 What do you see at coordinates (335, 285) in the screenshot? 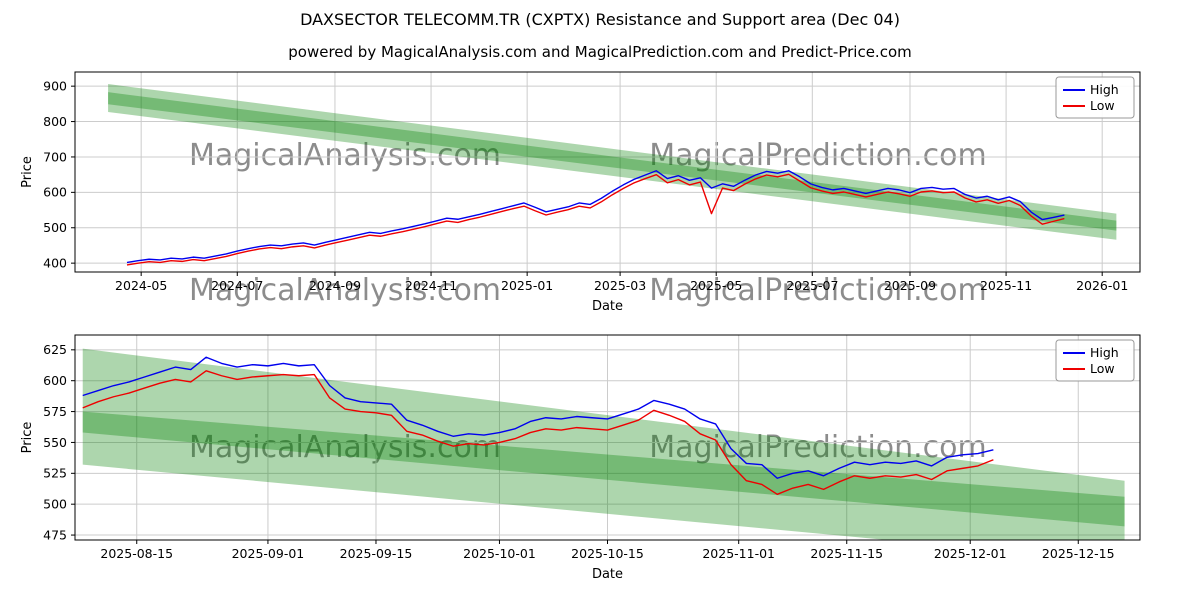
I see `x-tick-label: 2024-09` at bounding box center [335, 285].